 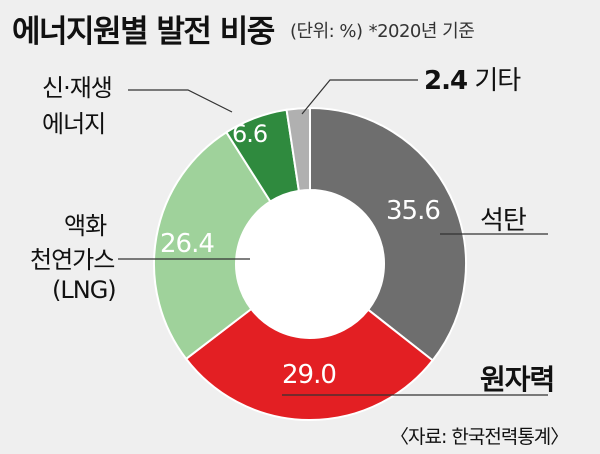 What do you see at coordinates (359, 97) in the screenshot?
I see `leader-other` at bounding box center [359, 97].